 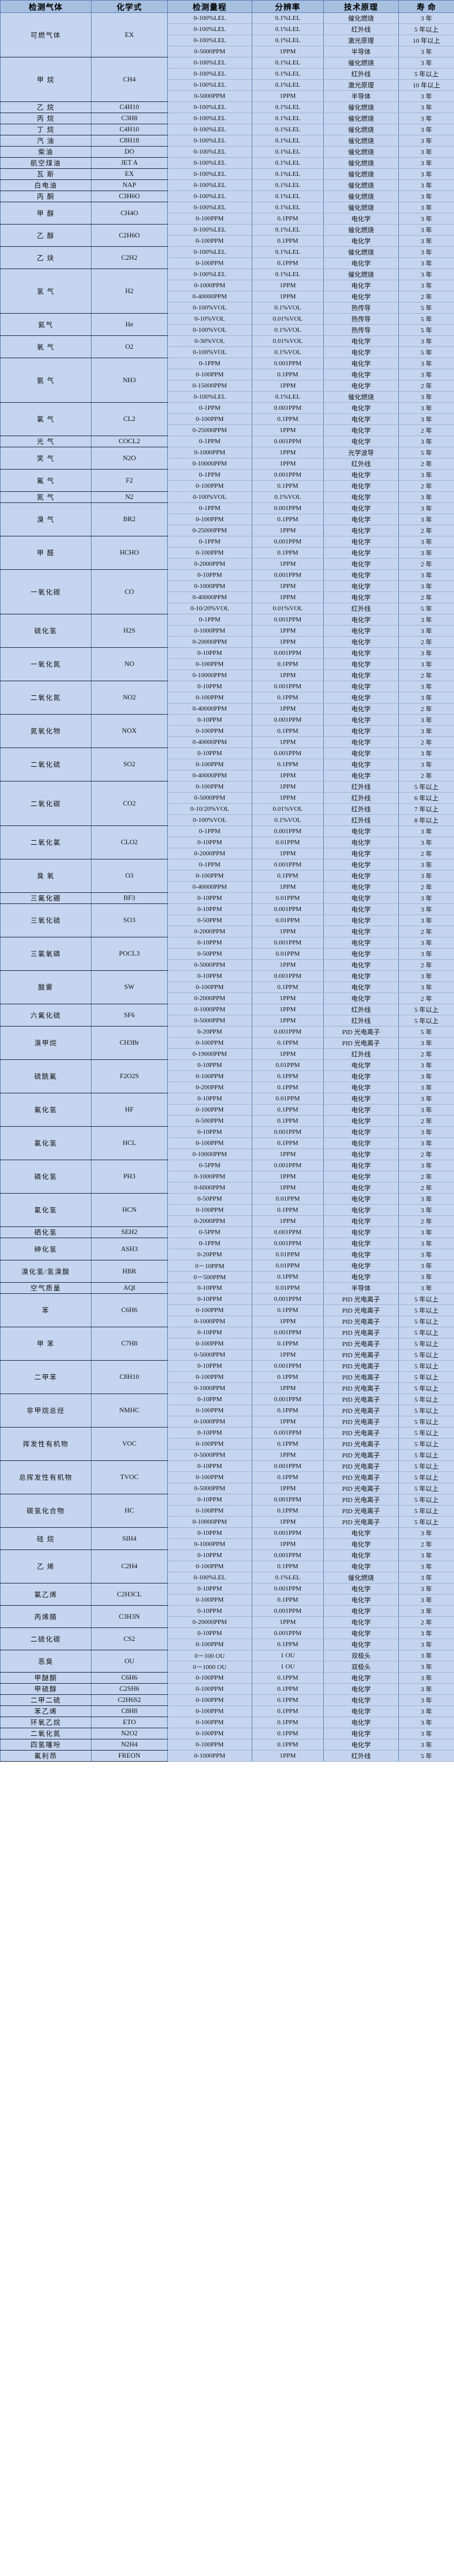 What do you see at coordinates (129, 1734) in the screenshot?
I see `formula-cell: N2O2` at bounding box center [129, 1734].